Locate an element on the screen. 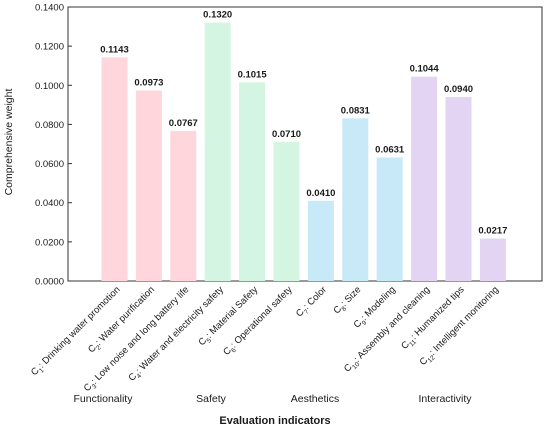 The height and width of the screenshot is (429, 550). data-label: 0.1015 is located at coordinates (253, 74).